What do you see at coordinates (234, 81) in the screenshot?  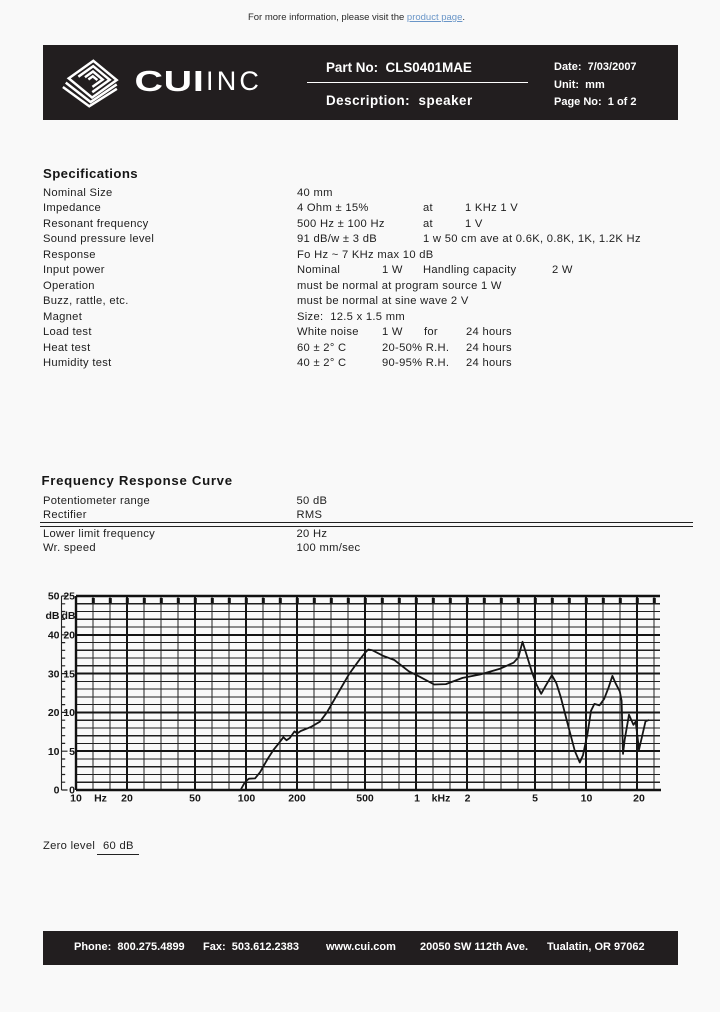 I see `svg-text: INC` at bounding box center [234, 81].